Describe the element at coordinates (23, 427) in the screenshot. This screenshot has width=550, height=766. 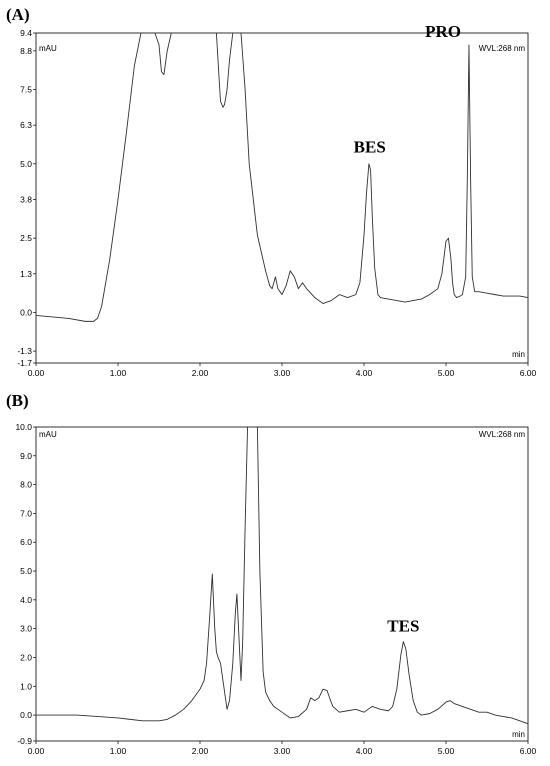
I see `y-tick-label: 10.0` at that location.